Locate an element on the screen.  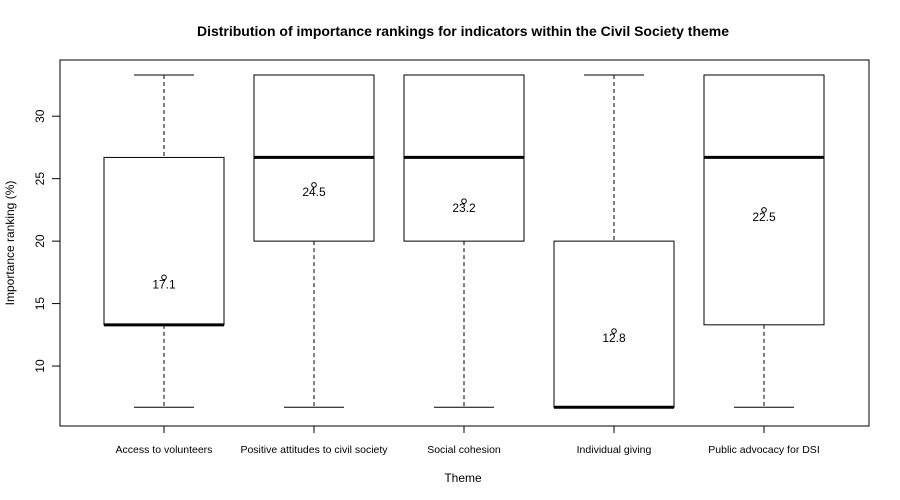
x-axis-label: Theme is located at coordinates (463, 478).